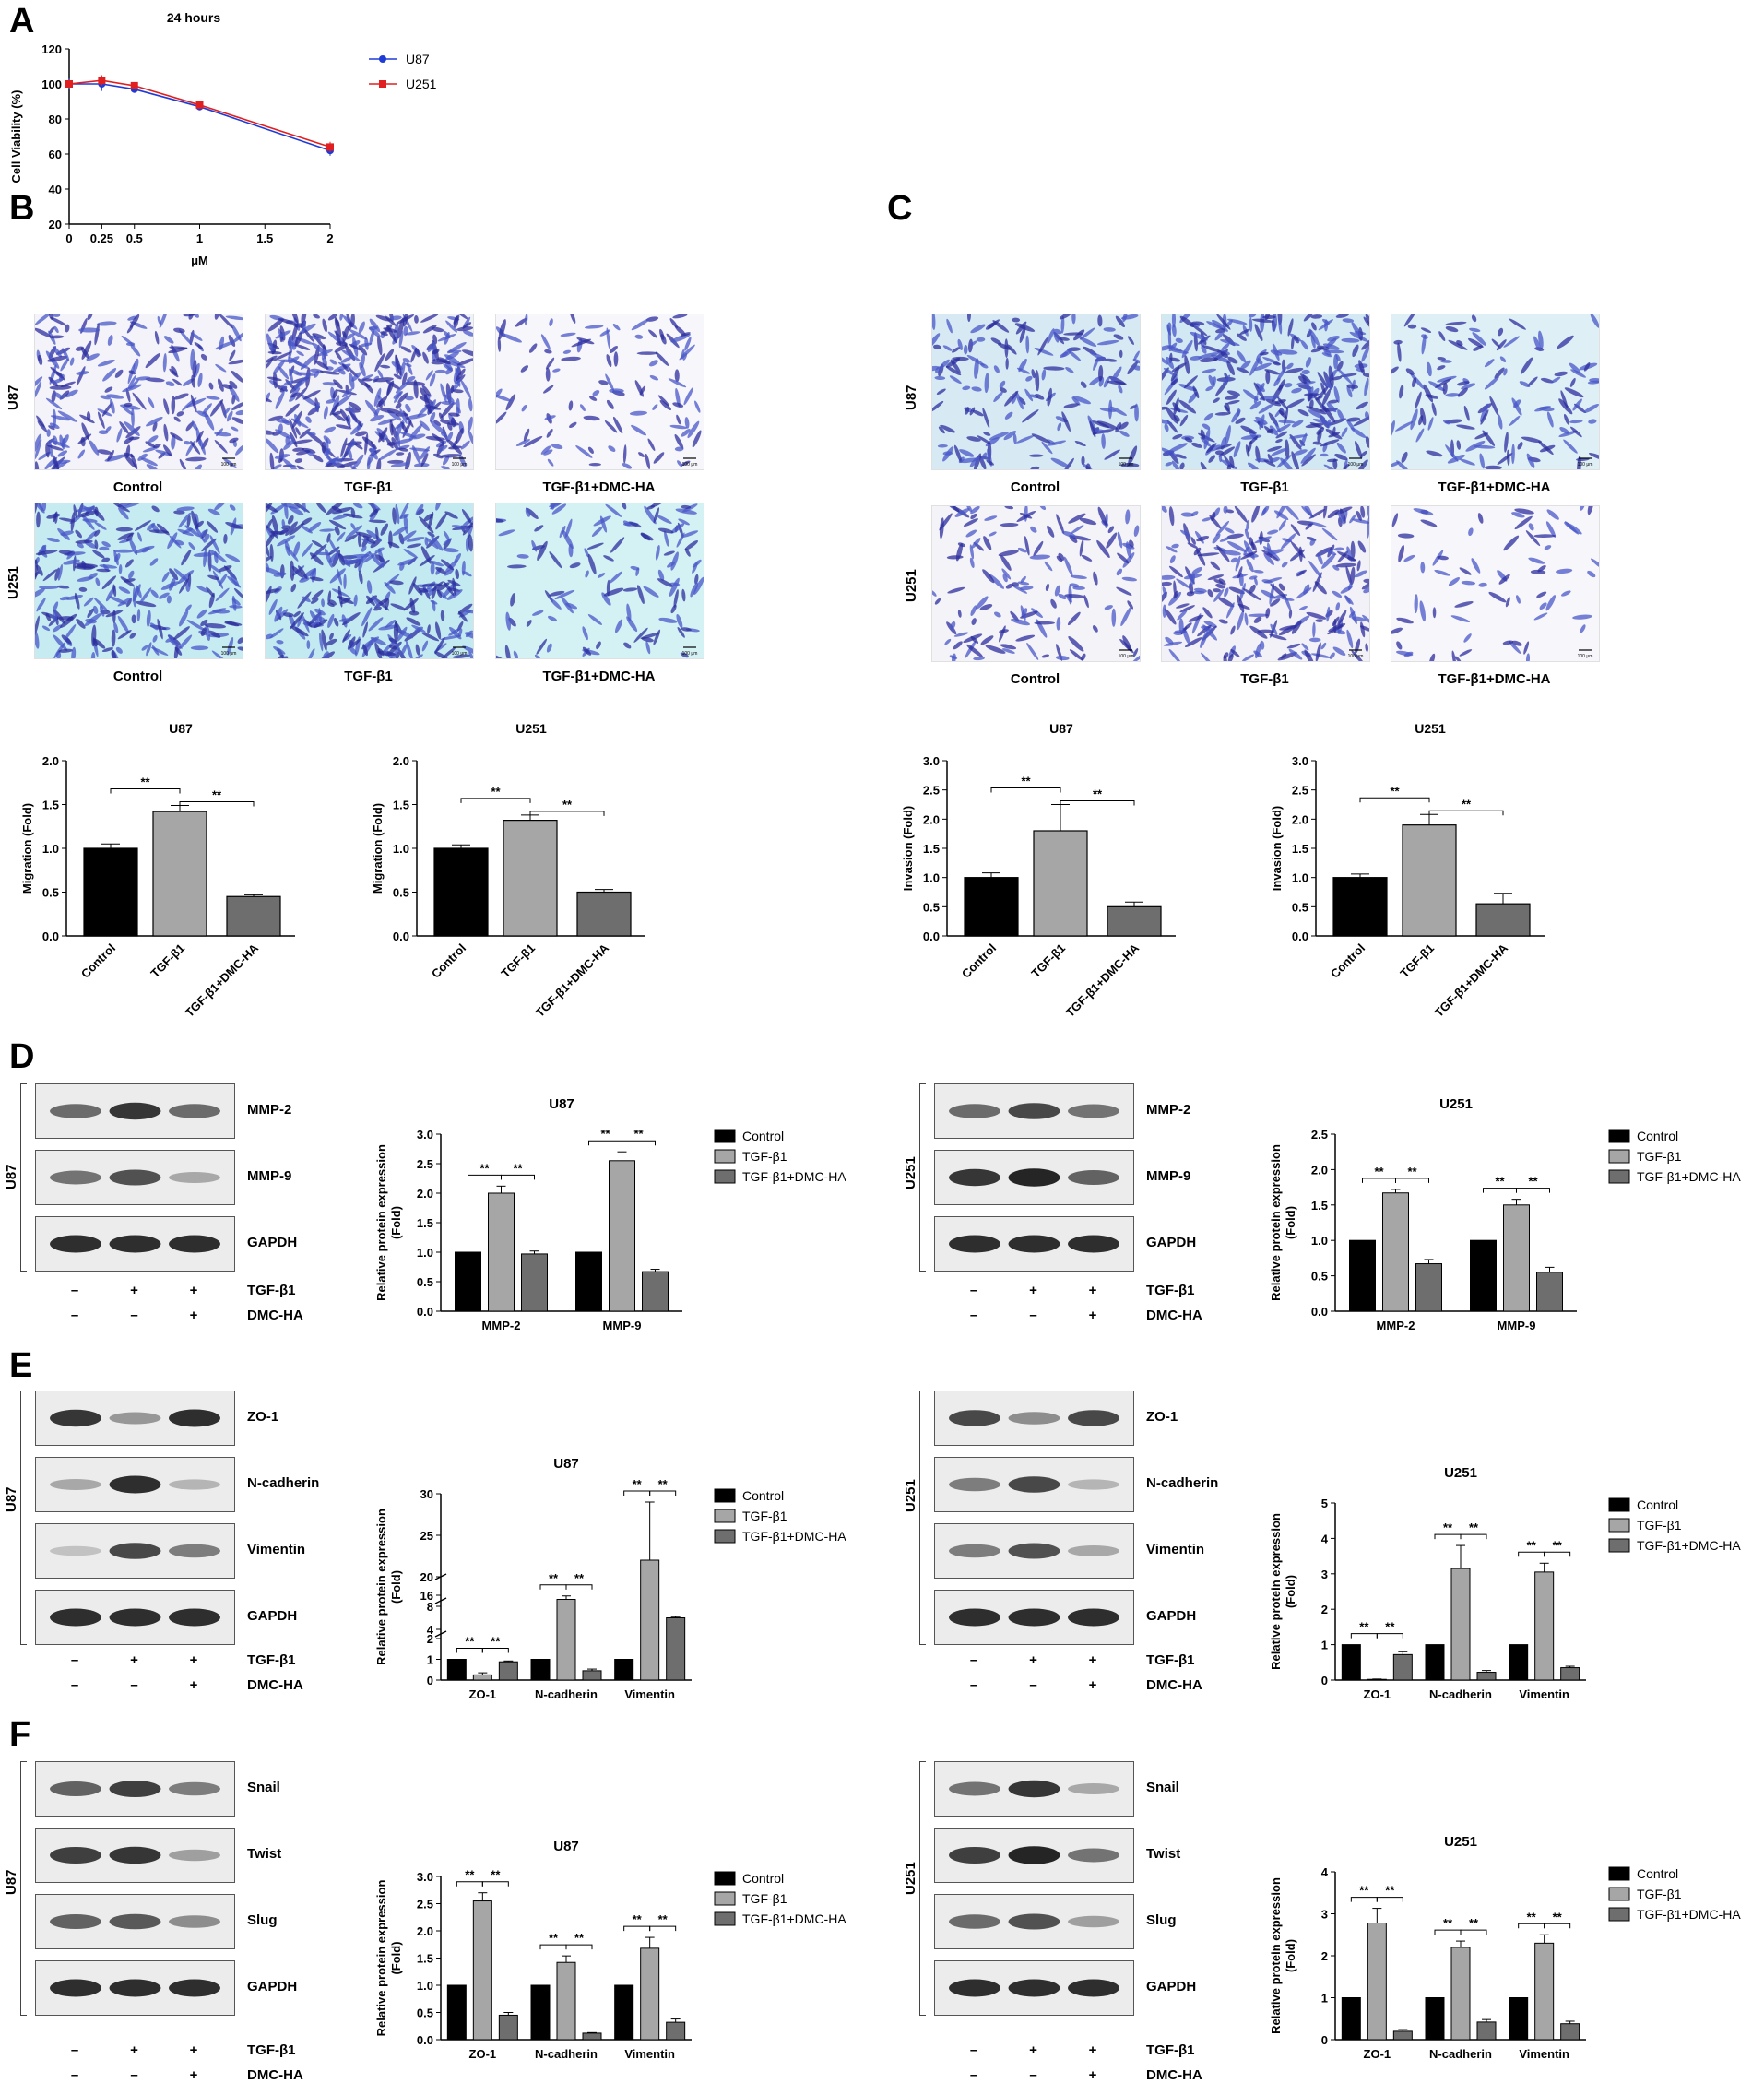  I want to click on legend-swatch, so click(1619, 1504).